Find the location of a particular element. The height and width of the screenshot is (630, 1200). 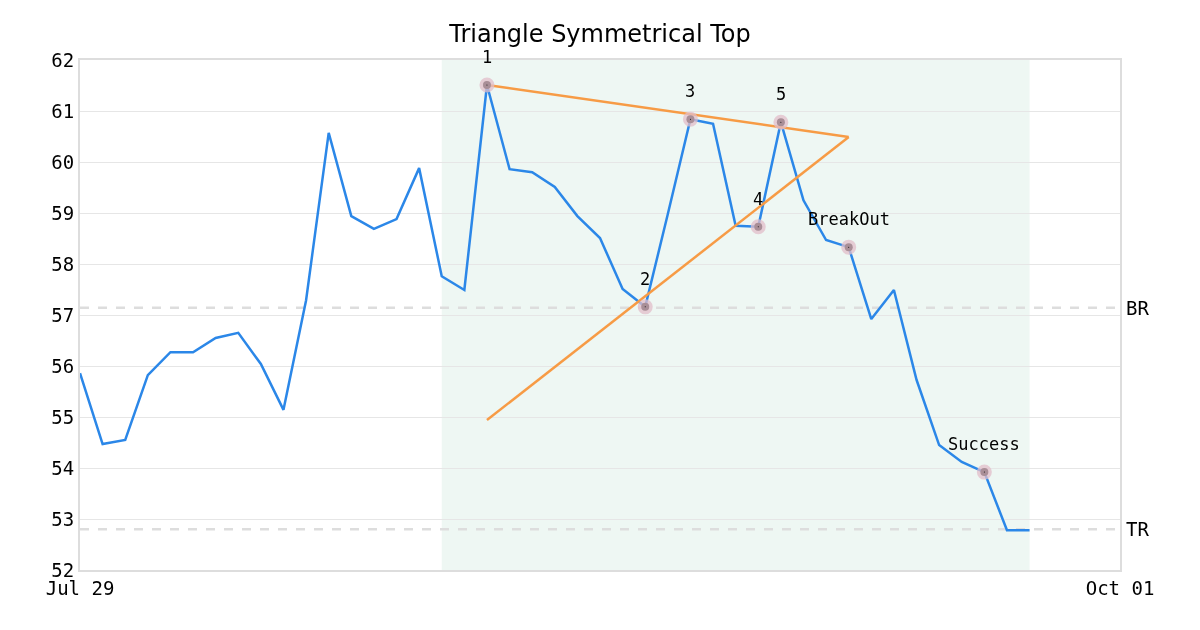

annotation: 3 is located at coordinates (690, 91).